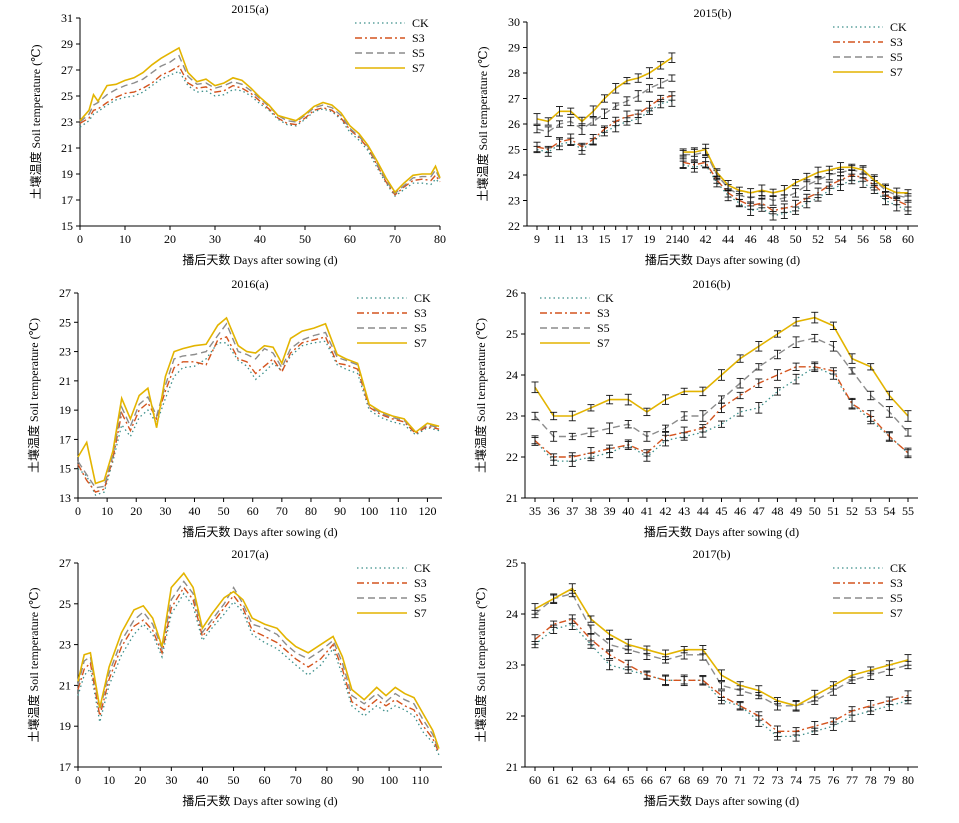 The height and width of the screenshot is (823, 959). What do you see at coordinates (260, 130) in the screenshot?
I see `series-line-s3` at bounding box center [260, 130].